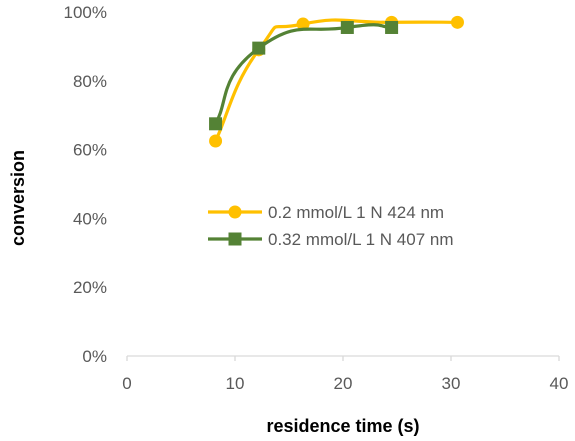  What do you see at coordinates (361, 239) in the screenshot?
I see `legend-label: 0.32 mmol/L 1 N 407 nm` at bounding box center [361, 239].